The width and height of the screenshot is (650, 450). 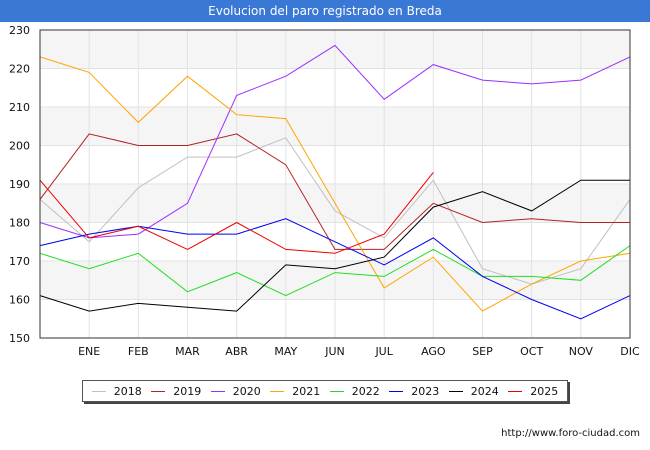 I want to click on y-tick-label: 180, so click(x=19, y=223).